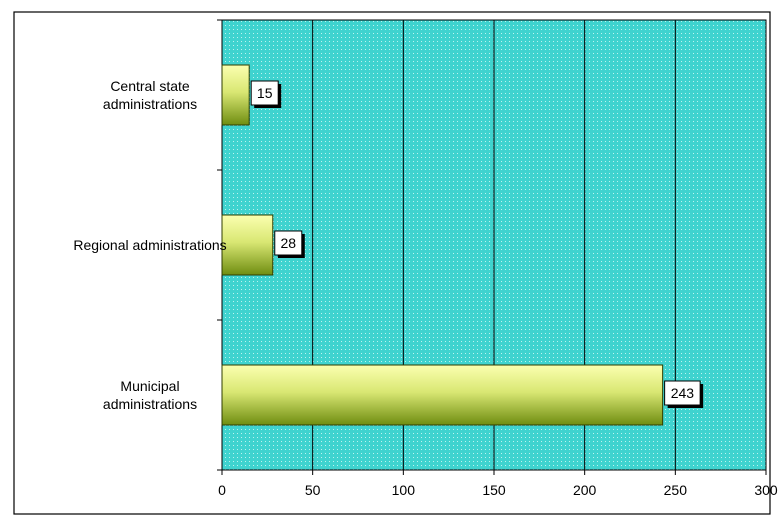 This screenshot has height=518, width=782. Describe the element at coordinates (585, 490) in the screenshot. I see `x-tick-label-200: 200` at that location.